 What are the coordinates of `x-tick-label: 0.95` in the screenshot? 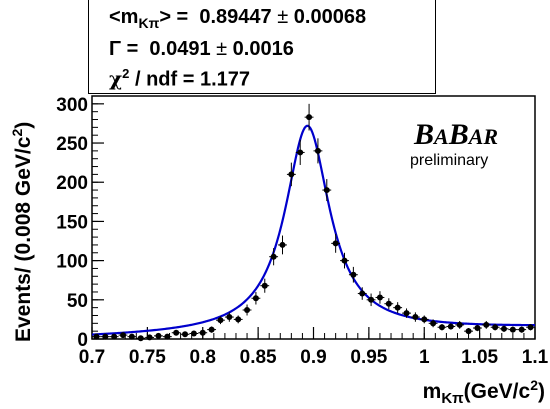 It's located at (368, 357).